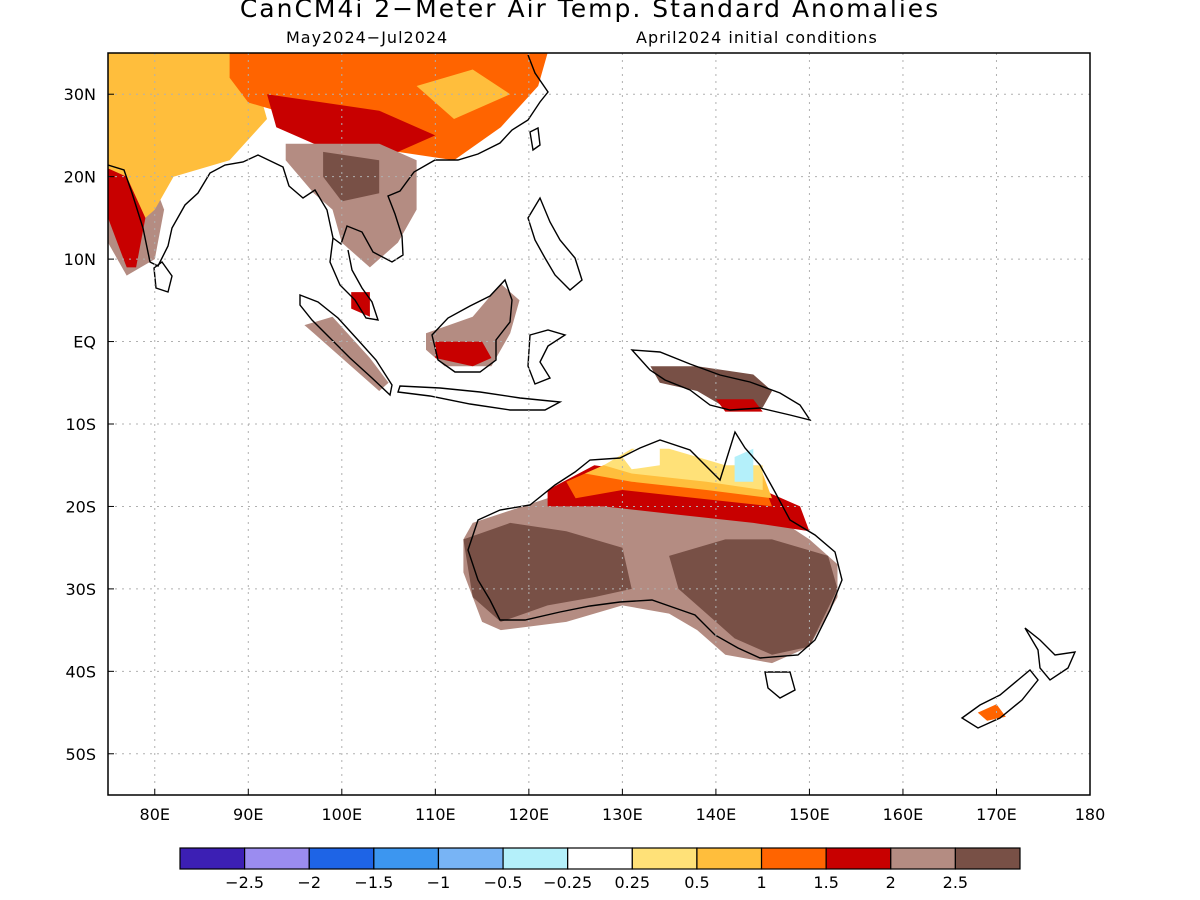  I want to click on lon-tick-label: 130E, so click(622, 814).